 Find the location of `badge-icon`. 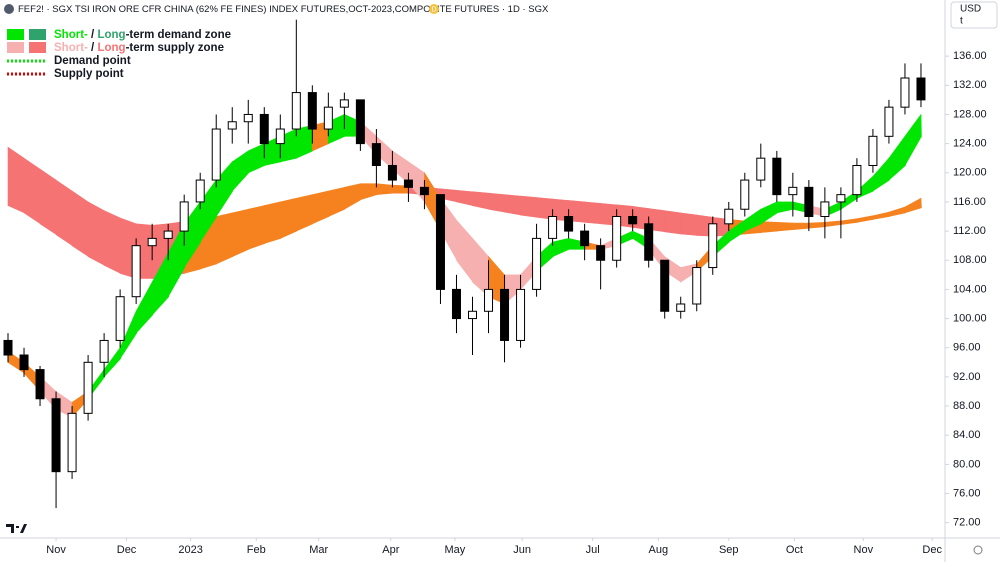

badge-icon is located at coordinates (434, 9).